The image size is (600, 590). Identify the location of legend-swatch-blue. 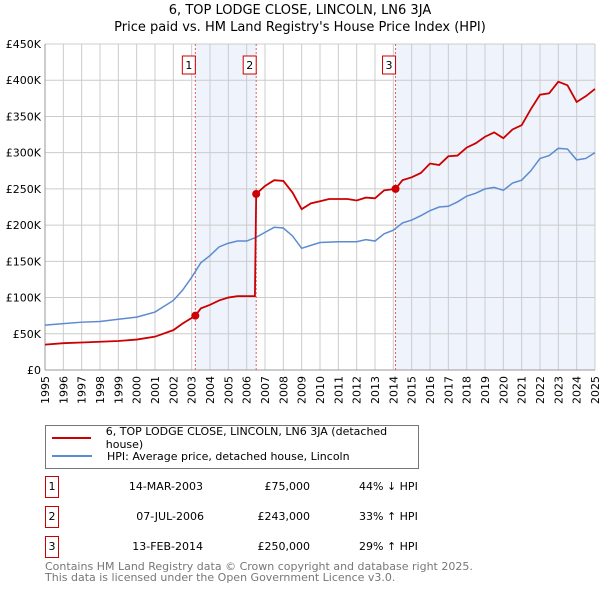
(72, 456).